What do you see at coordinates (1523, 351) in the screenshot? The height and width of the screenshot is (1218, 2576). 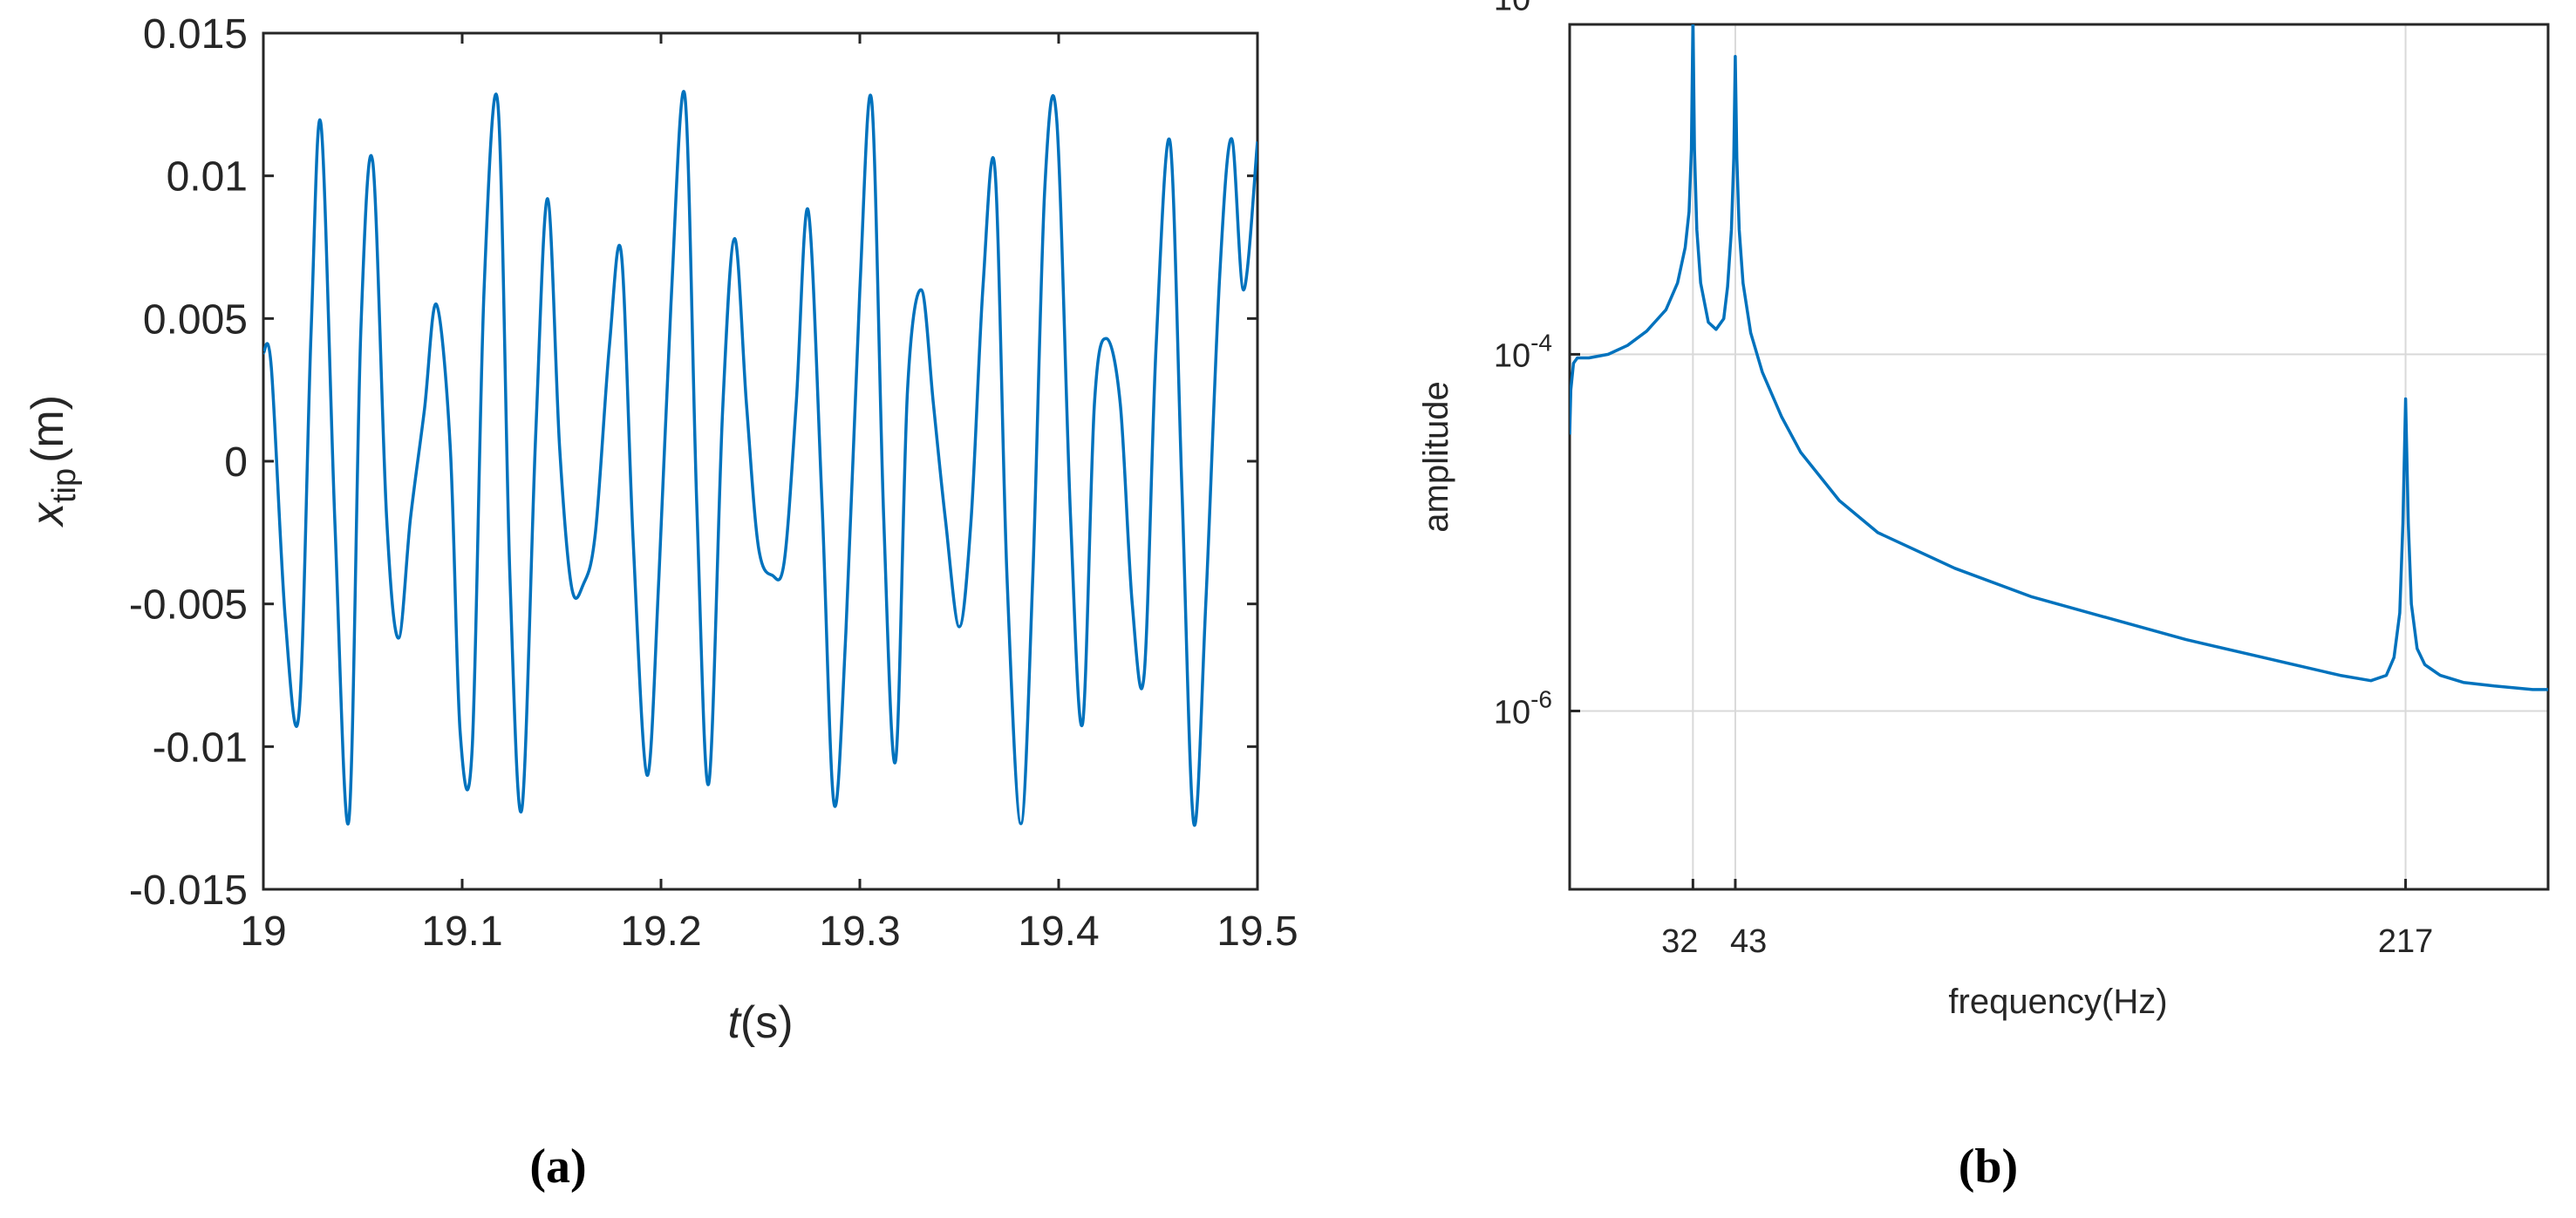 I see `panel-b-ytick-label: 10⁻⁴` at bounding box center [1523, 351].